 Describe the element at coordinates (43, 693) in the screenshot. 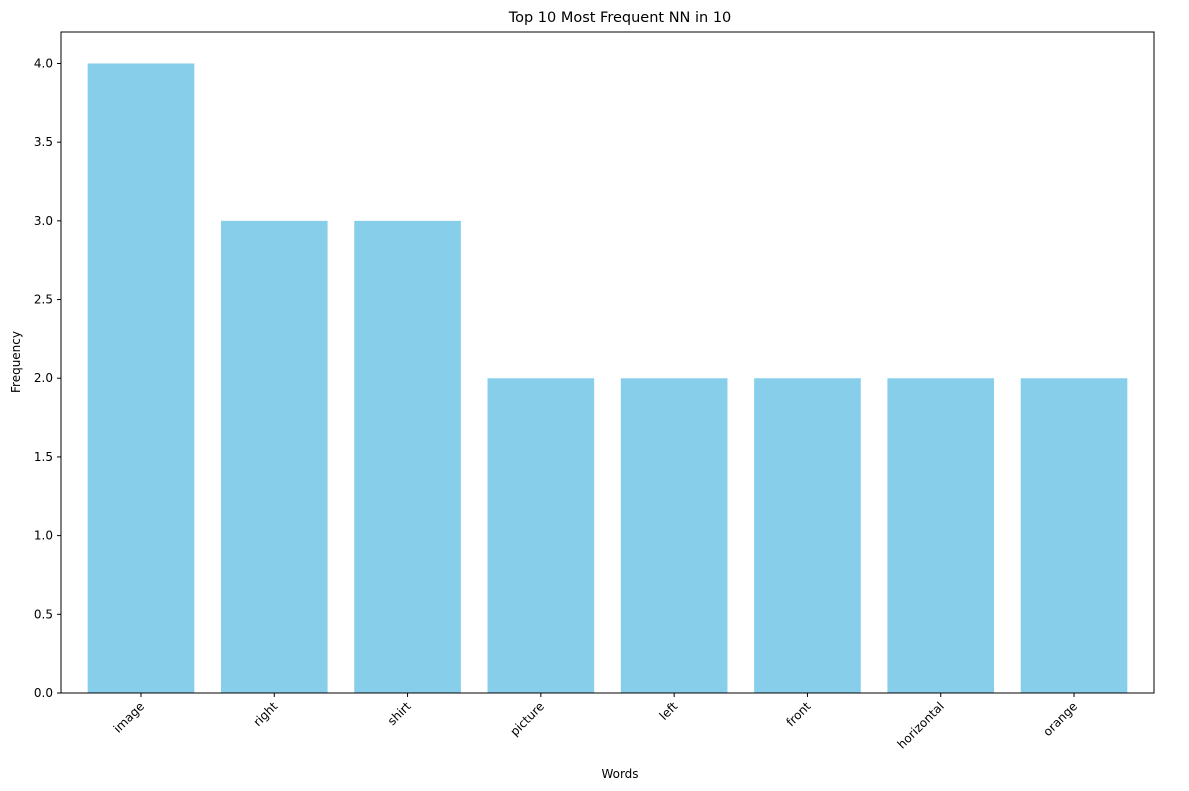

I see `y-tick-label: 0.0` at that location.